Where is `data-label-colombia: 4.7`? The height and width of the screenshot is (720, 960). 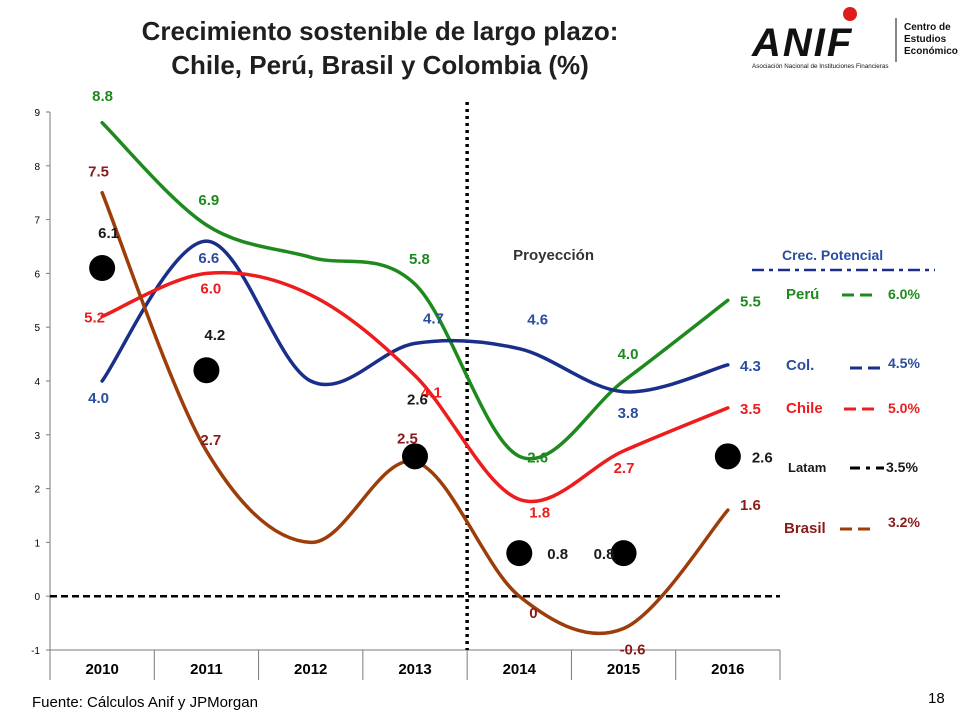
data-label-colombia: 4.7 is located at coordinates (433, 318).